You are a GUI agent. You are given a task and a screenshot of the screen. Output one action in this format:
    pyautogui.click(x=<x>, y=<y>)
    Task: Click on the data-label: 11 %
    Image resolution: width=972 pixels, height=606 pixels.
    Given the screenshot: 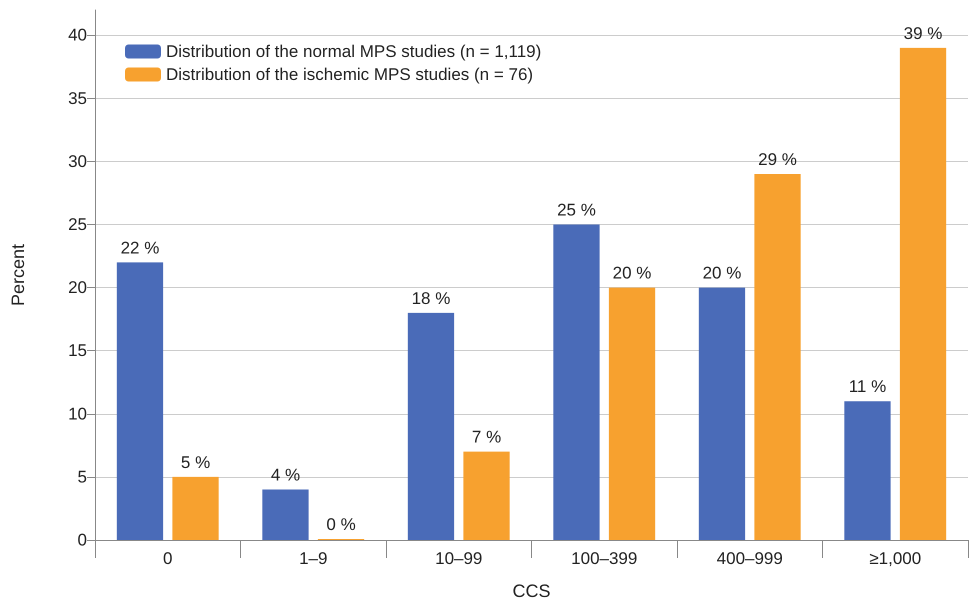 What is the action you would take?
    pyautogui.click(x=867, y=386)
    